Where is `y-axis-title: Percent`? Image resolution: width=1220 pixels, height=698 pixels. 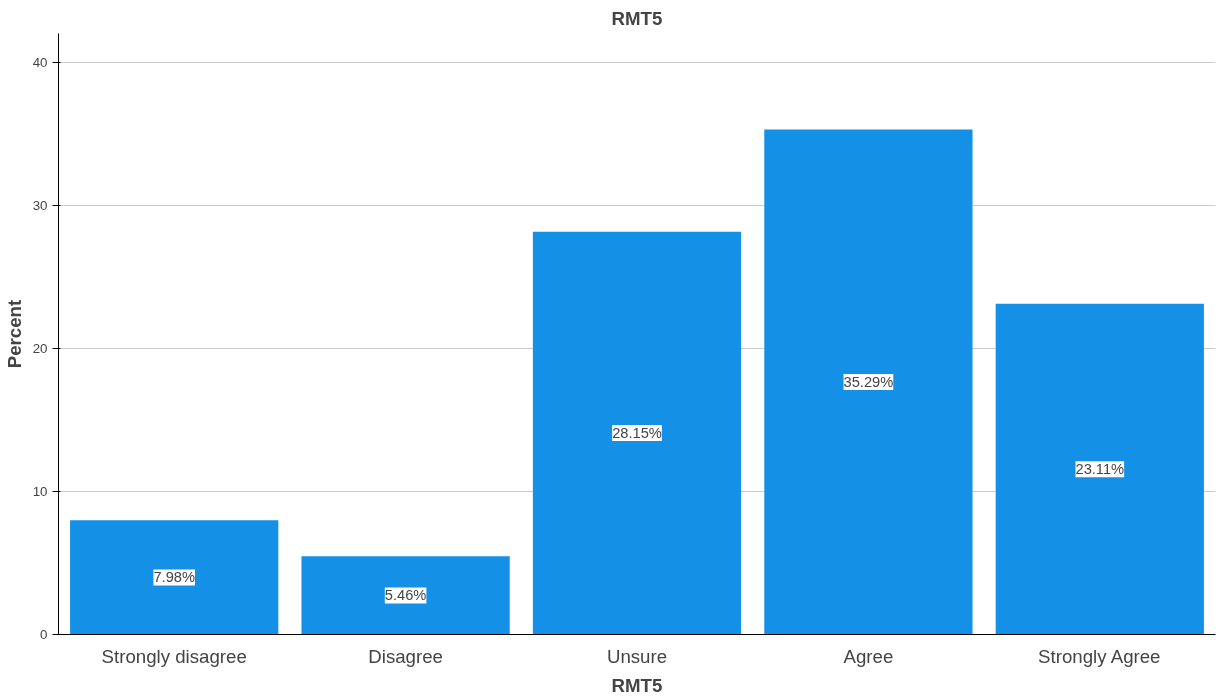 y-axis-title: Percent is located at coordinates (14, 334).